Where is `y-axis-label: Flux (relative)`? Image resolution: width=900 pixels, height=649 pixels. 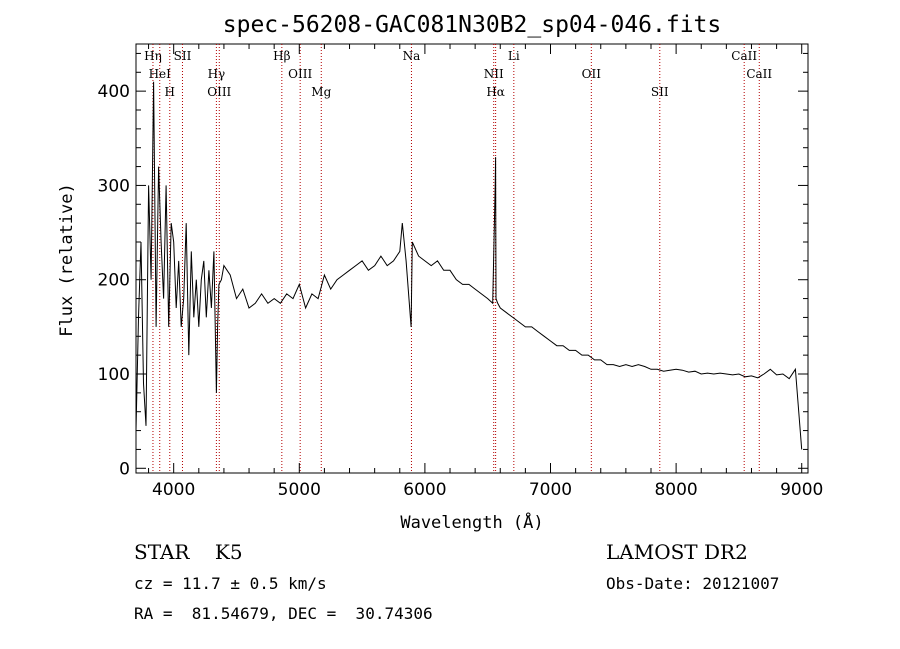 y-axis-label: Flux (relative) is located at coordinates (67, 260).